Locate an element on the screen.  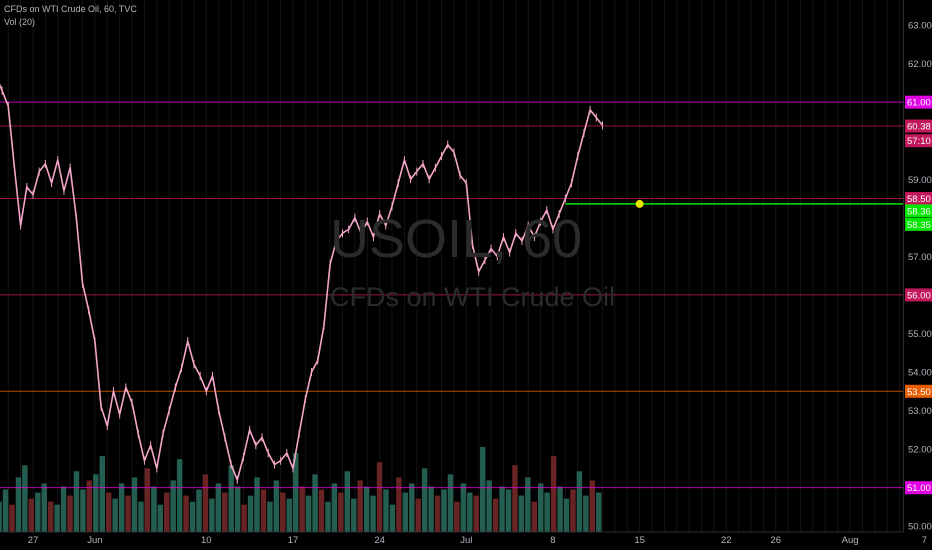
watermark-description: CFDs on WTI Crude Oil is located at coordinates (473, 297).